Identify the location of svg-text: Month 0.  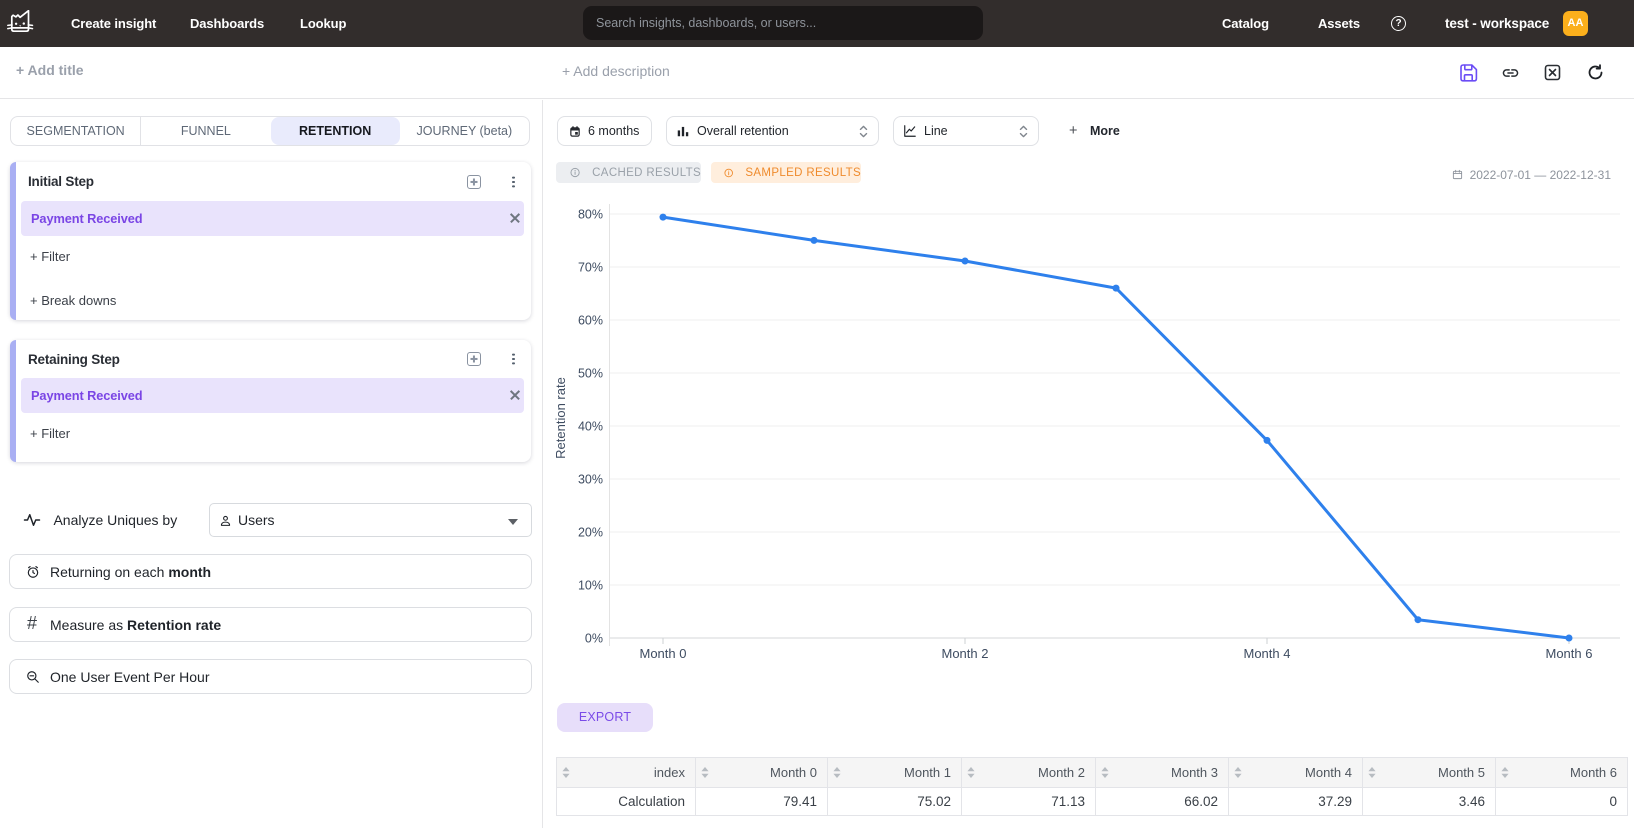
(663, 653).